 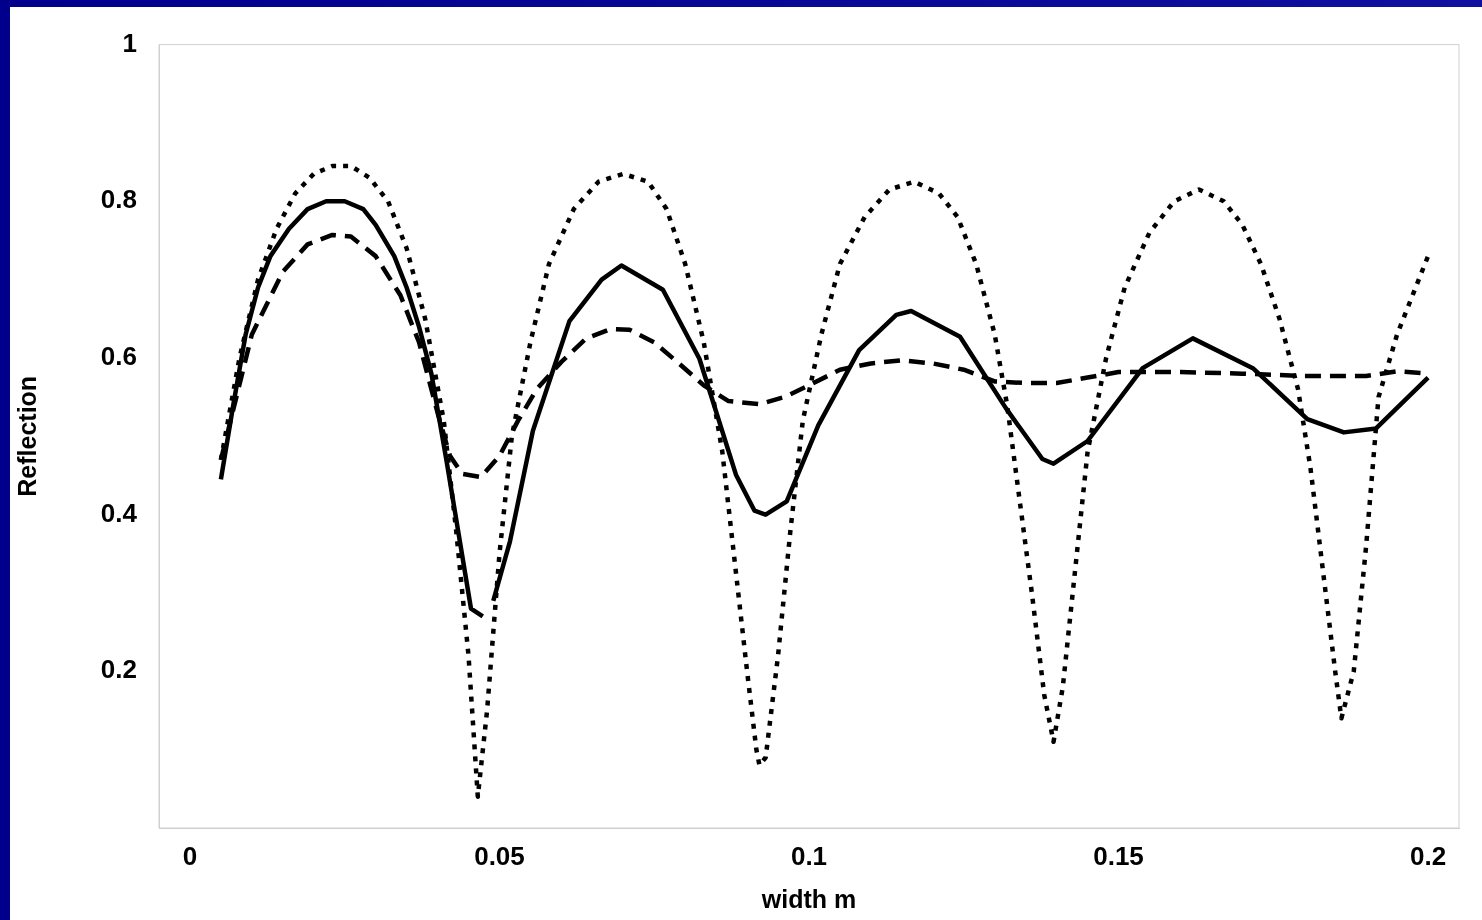 I want to click on x-tick-label: 0.2, so click(x=1428, y=855).